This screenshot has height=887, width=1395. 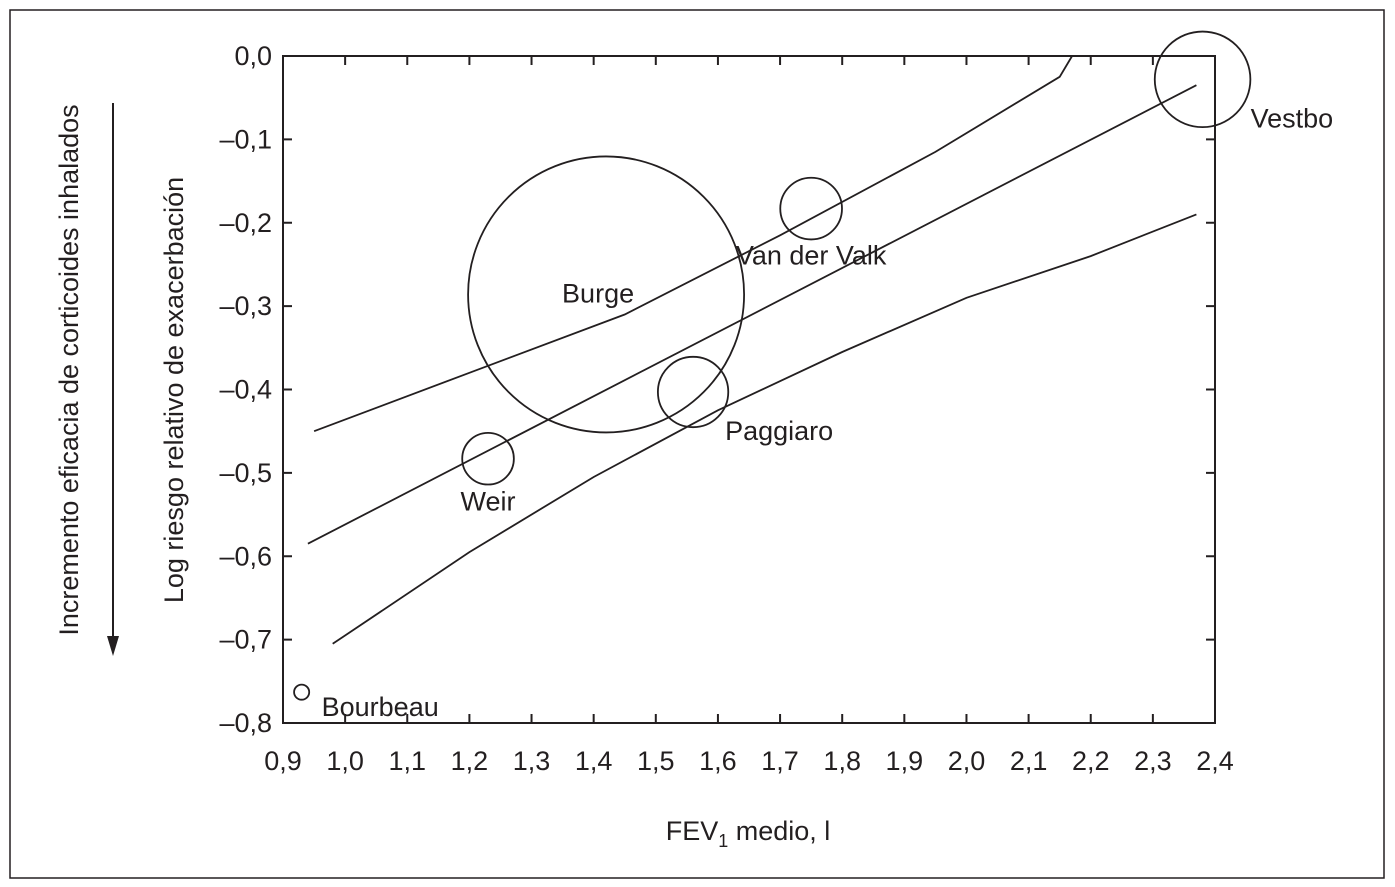 I want to click on x-tick-label: 1,9, so click(x=905, y=761).